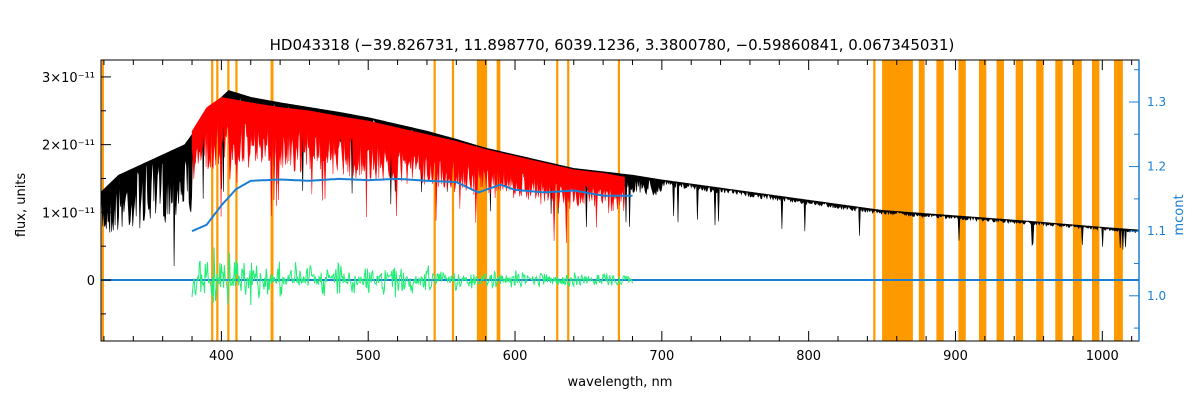 The height and width of the screenshot is (400, 1200). What do you see at coordinates (1147, 200) in the screenshot?
I see `right-y-axis: 1.0 1.1 1.2 1.3` at bounding box center [1147, 200].